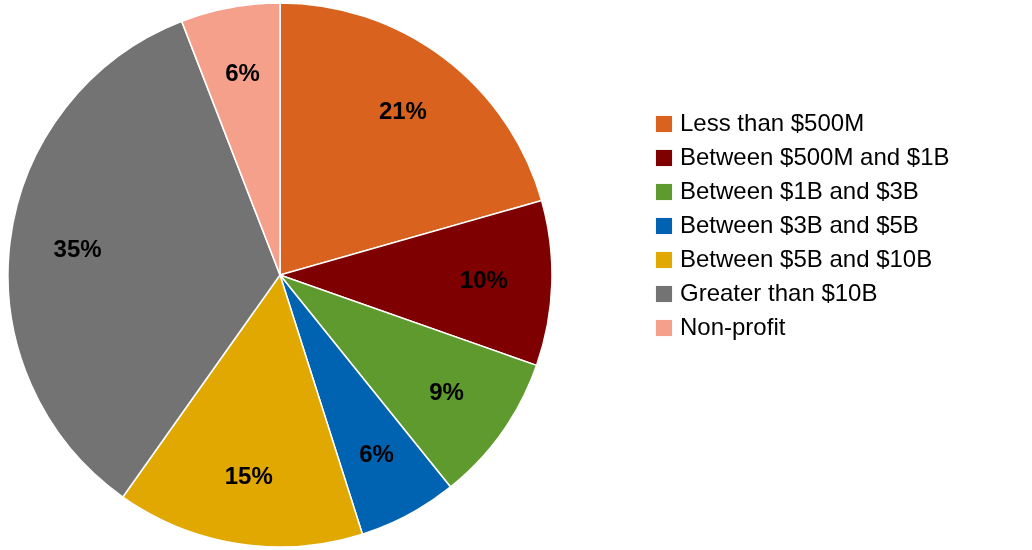 This screenshot has height=550, width=1032. What do you see at coordinates (799, 190) in the screenshot?
I see `legend-label: Between $1B and $3B` at bounding box center [799, 190].